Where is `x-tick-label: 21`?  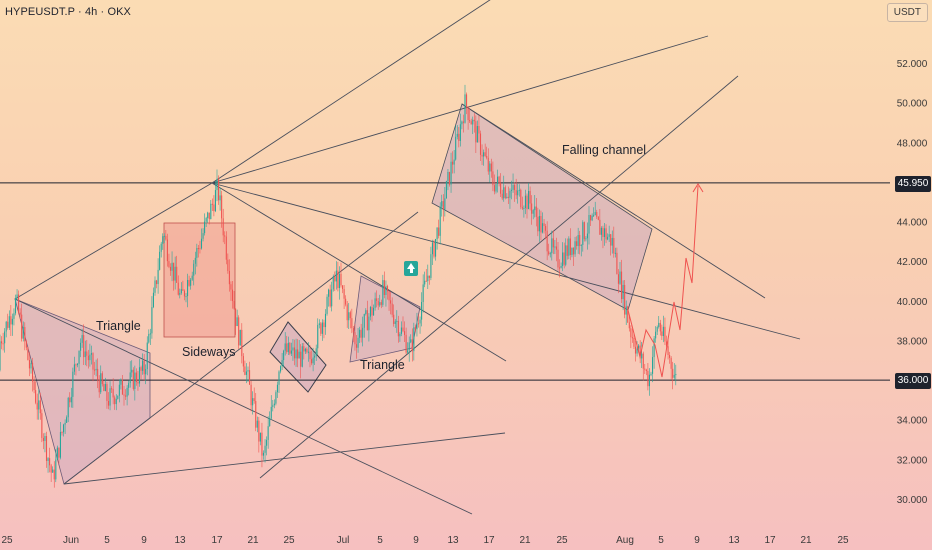
x-tick-label: 21 is located at coordinates (253, 540).